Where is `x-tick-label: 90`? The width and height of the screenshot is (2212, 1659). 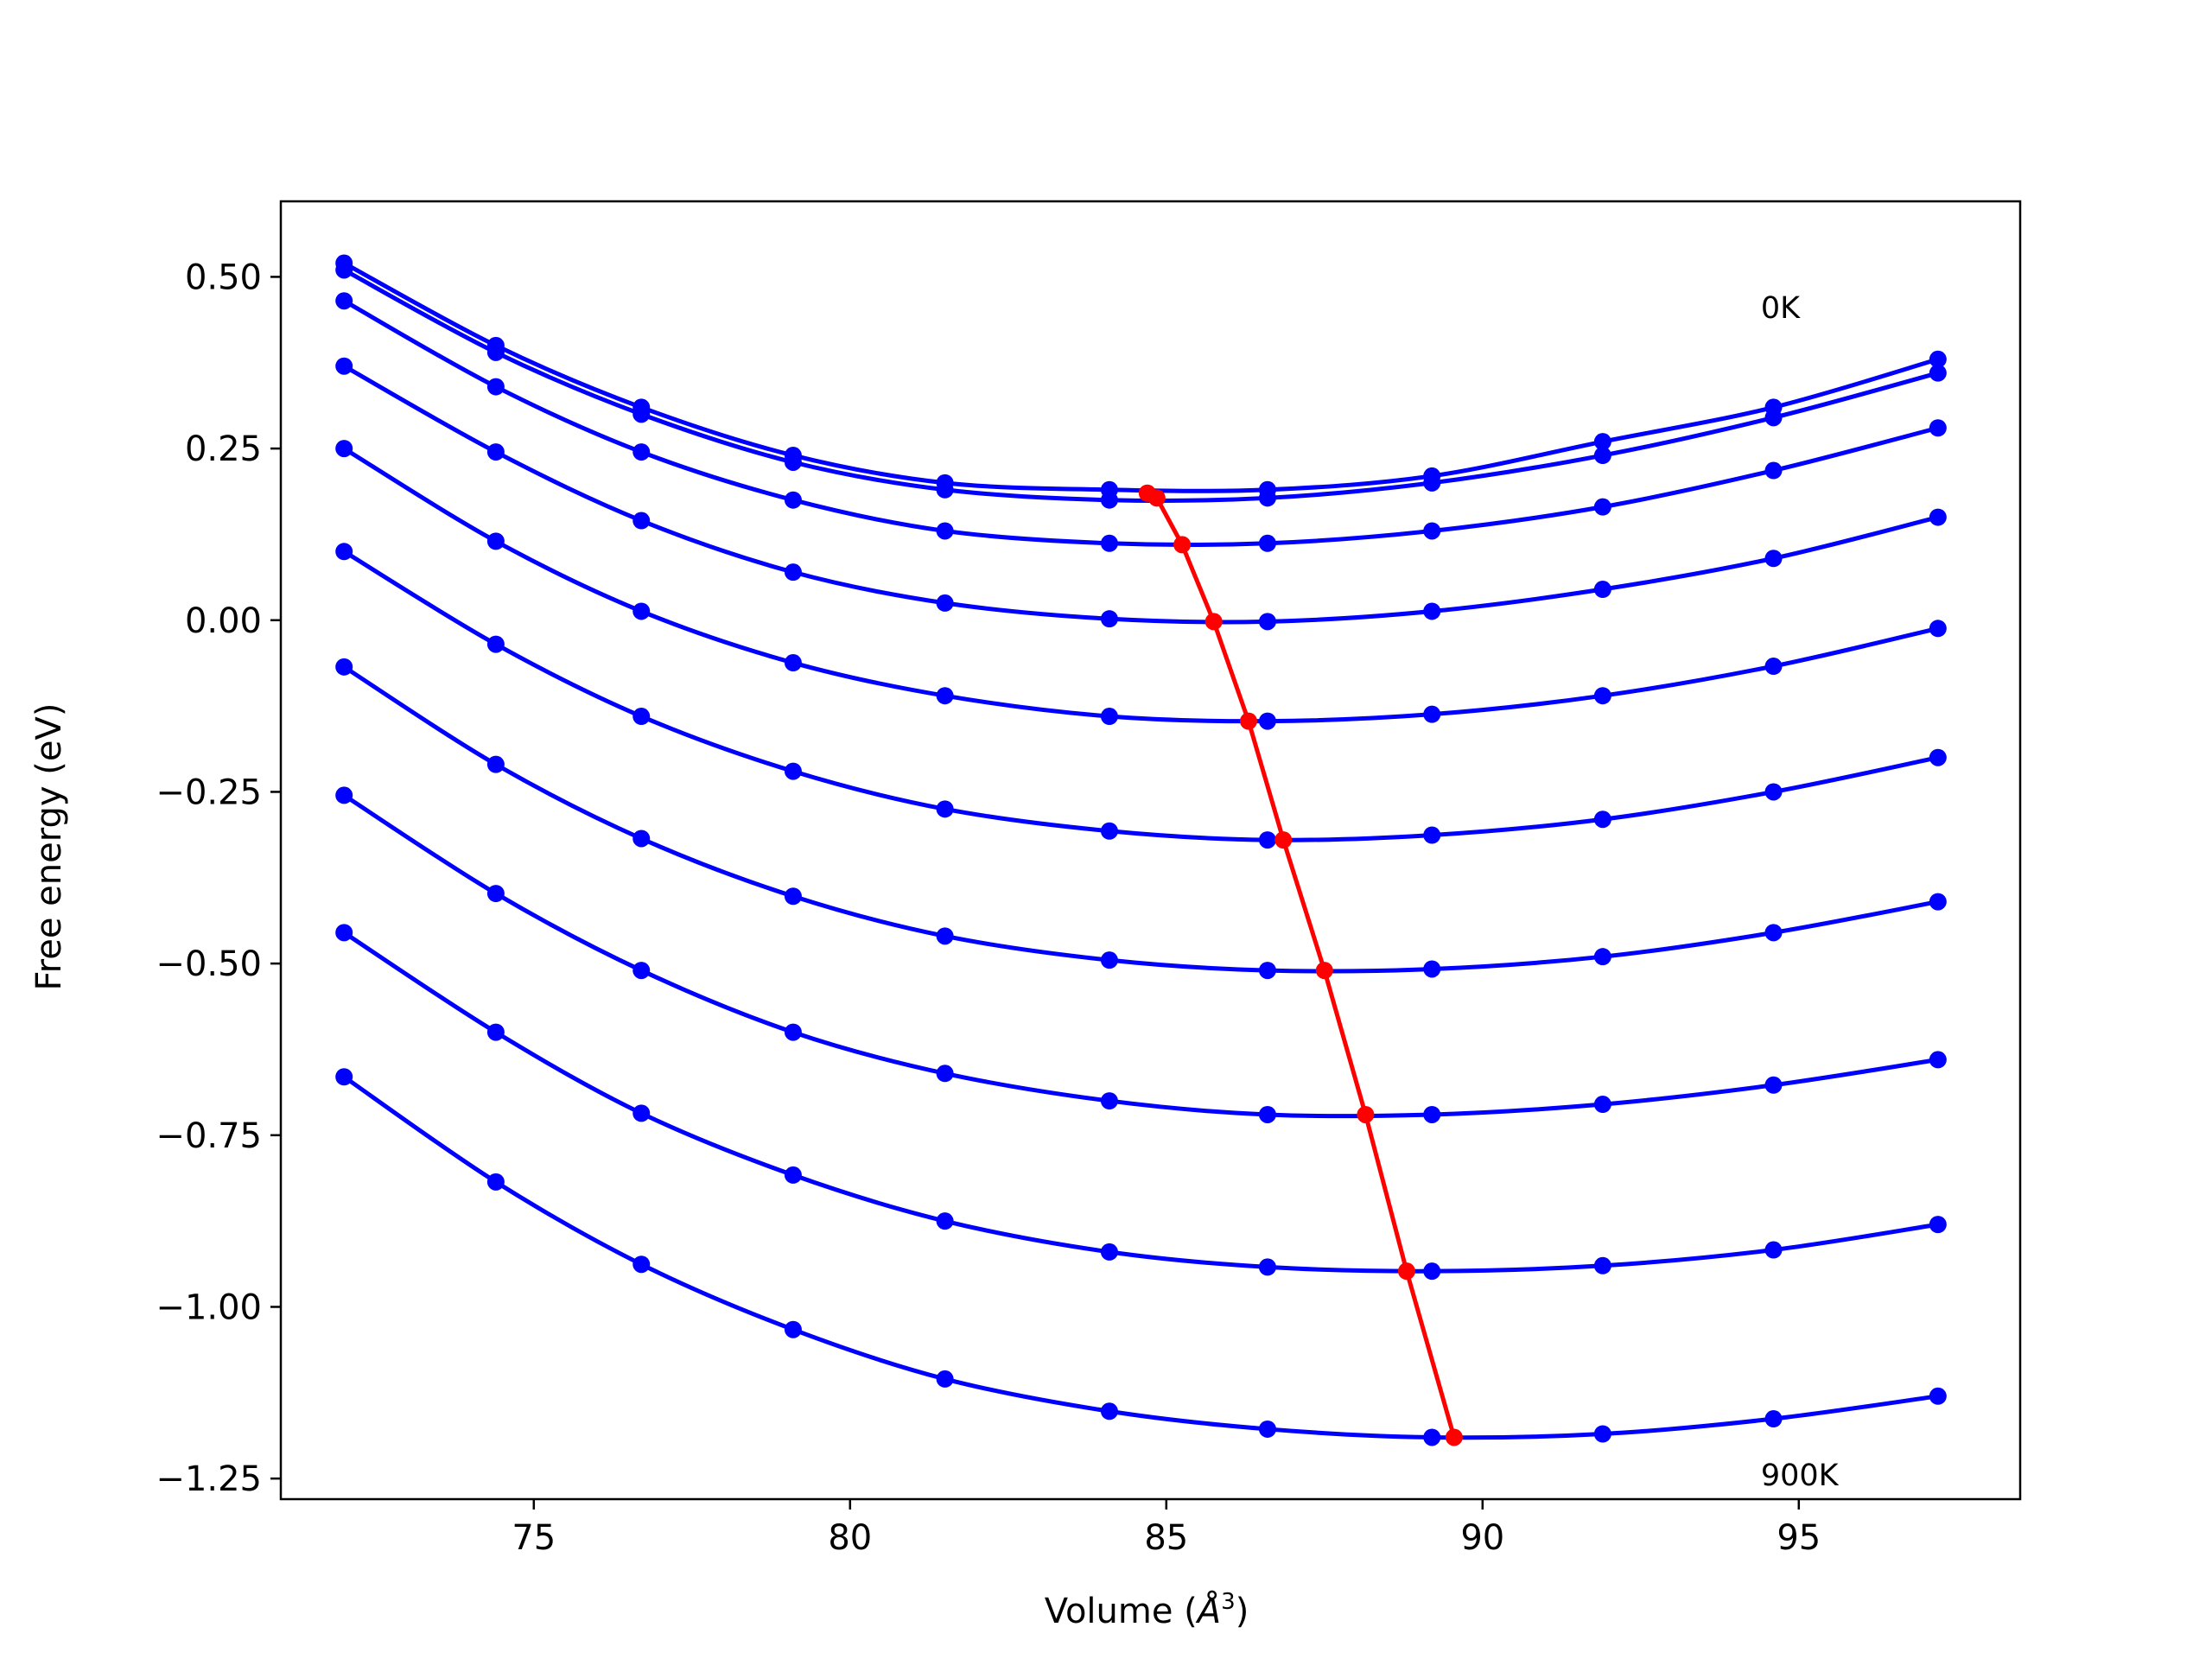 x-tick-label: 90 is located at coordinates (1482, 1538).